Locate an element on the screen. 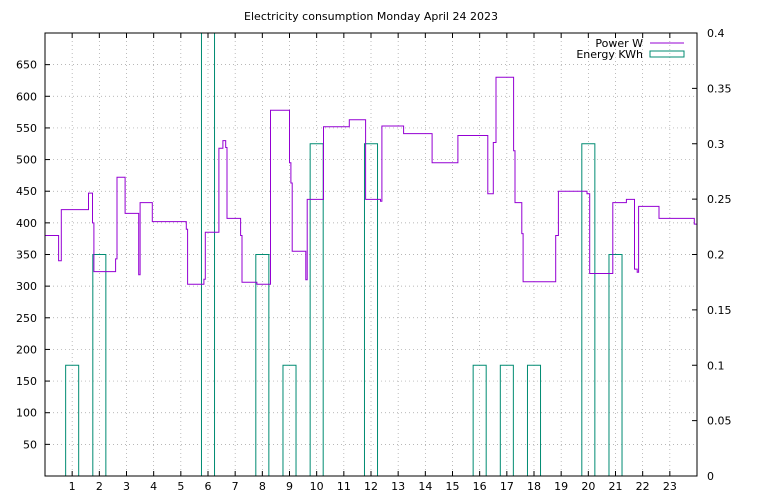 This screenshot has height=500, width=768. y2-tick-label: 0.35 is located at coordinates (719, 88).